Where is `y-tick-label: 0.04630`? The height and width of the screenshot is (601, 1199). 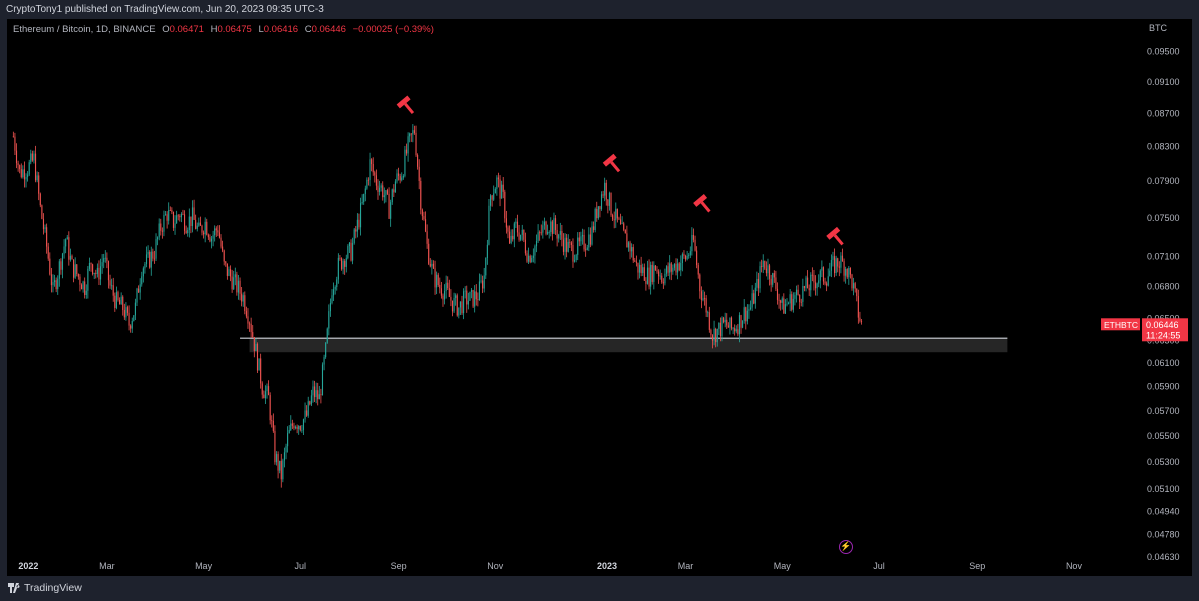
y-tick-label: 0.04630 is located at coordinates (1163, 557).